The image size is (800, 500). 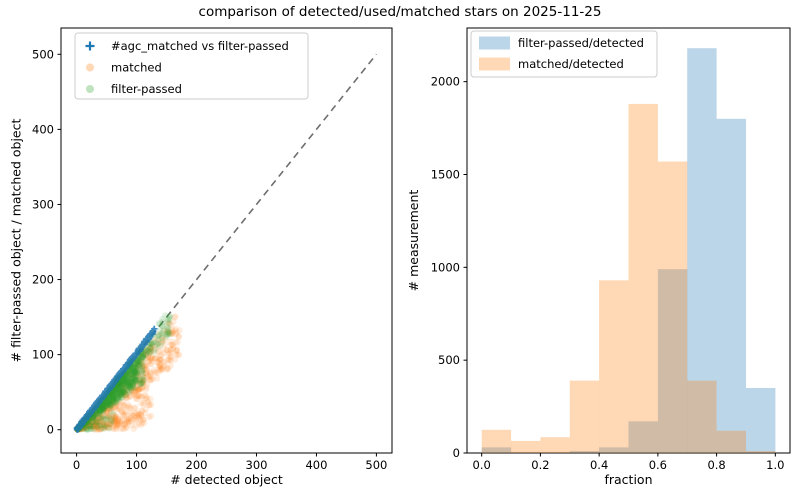 What do you see at coordinates (257, 465) in the screenshot?
I see `x-tick-label: 300` at bounding box center [257, 465].